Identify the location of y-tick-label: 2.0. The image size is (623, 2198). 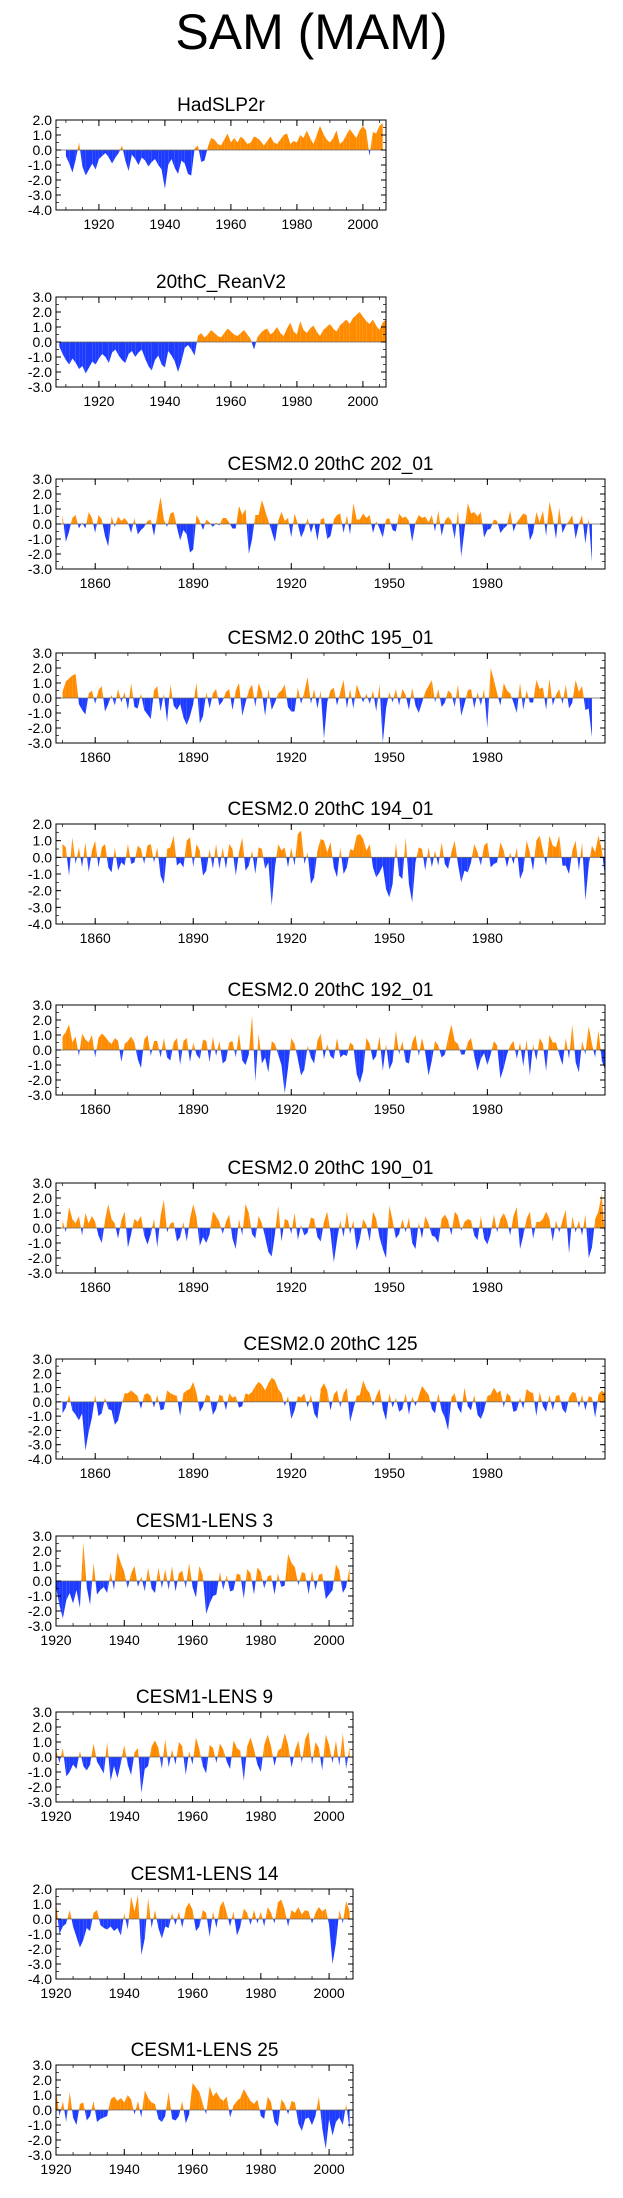
(43, 1020).